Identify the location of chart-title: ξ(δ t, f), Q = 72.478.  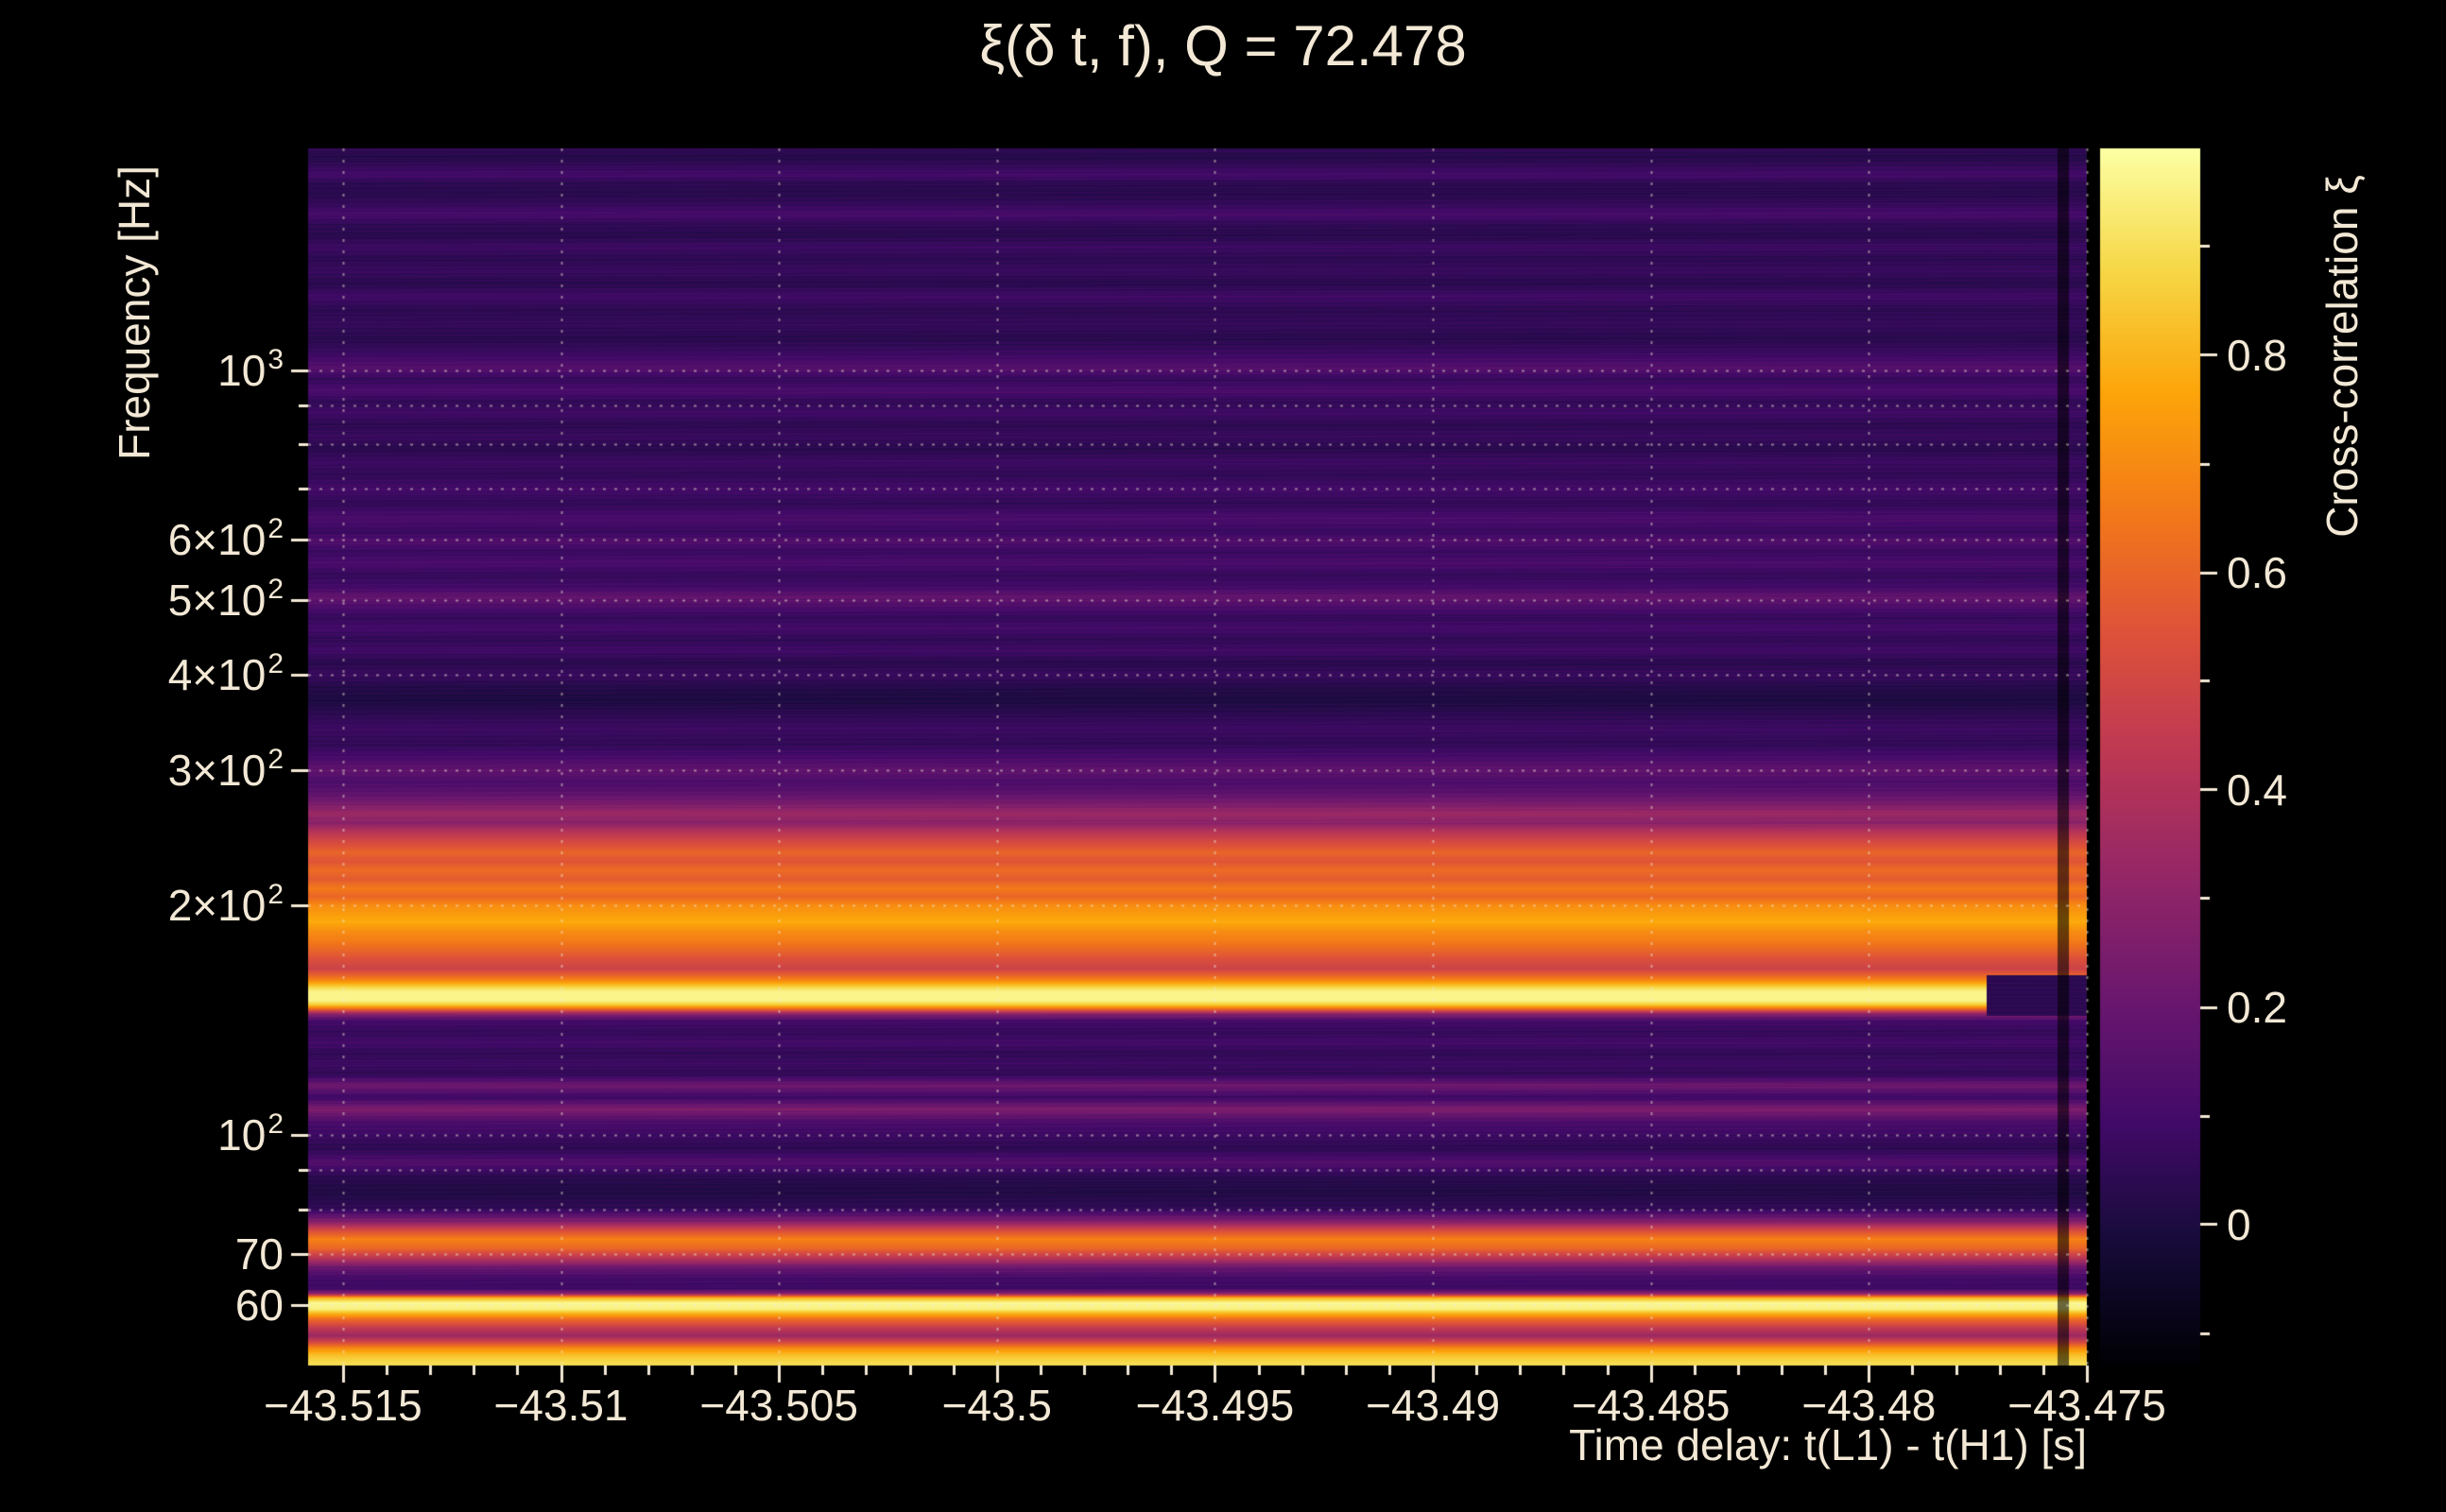
(1223, 45).